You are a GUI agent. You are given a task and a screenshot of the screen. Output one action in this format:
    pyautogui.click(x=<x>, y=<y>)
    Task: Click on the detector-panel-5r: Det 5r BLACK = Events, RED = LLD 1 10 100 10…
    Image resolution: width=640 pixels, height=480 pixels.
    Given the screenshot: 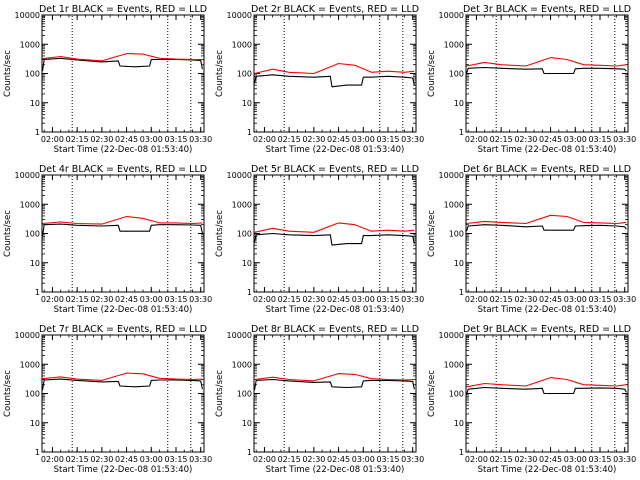 What is the action you would take?
    pyautogui.click(x=319, y=239)
    